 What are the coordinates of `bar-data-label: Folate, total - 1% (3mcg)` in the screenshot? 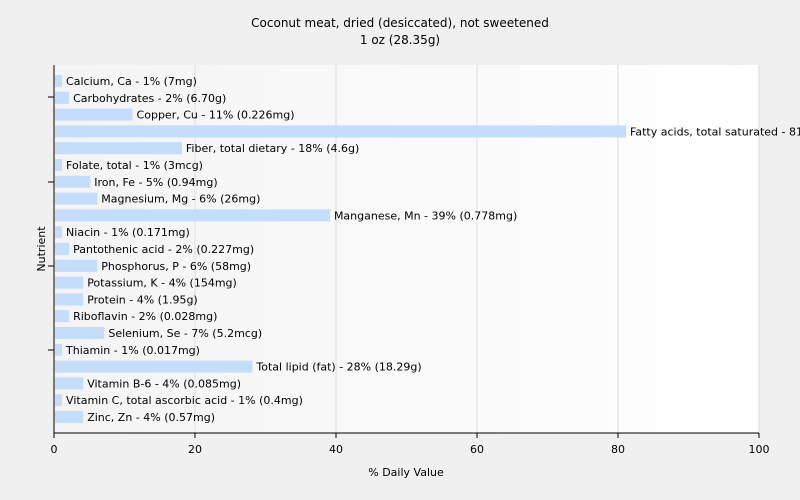 It's located at (134, 165).